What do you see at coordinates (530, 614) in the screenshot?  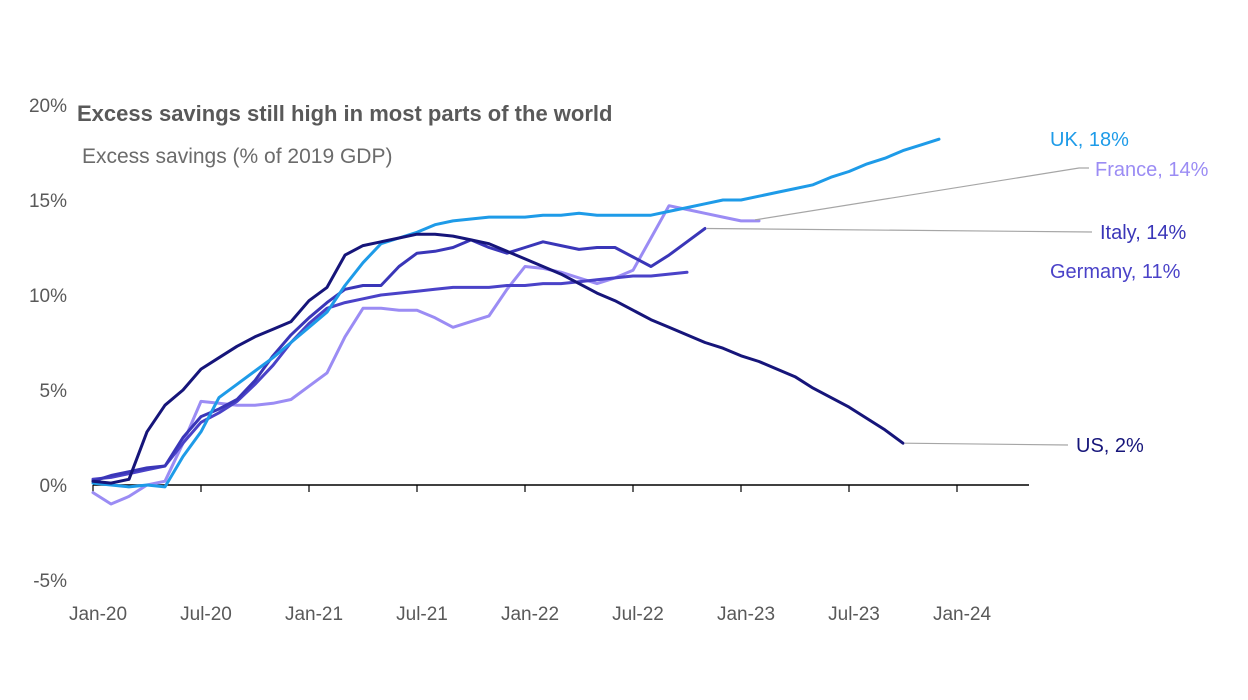 I see `x-tick-label: Jan-22` at bounding box center [530, 614].